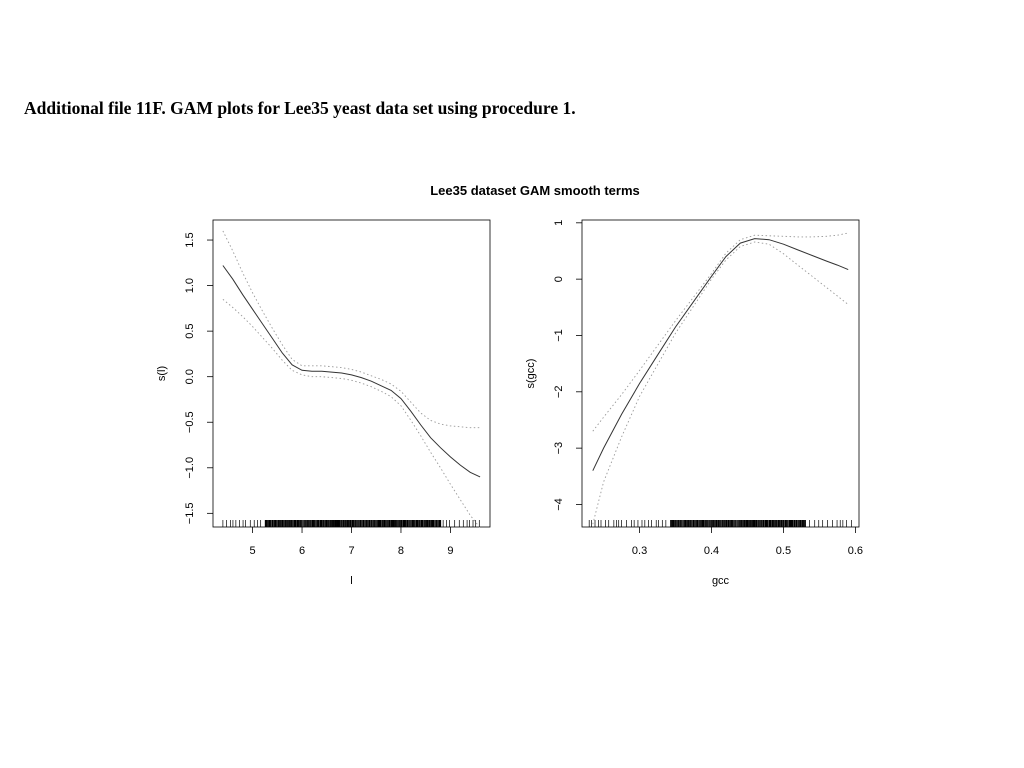 This screenshot has width=1024, height=768. Describe the element at coordinates (559, 223) in the screenshot. I see `y-tick-label: 1` at that location.